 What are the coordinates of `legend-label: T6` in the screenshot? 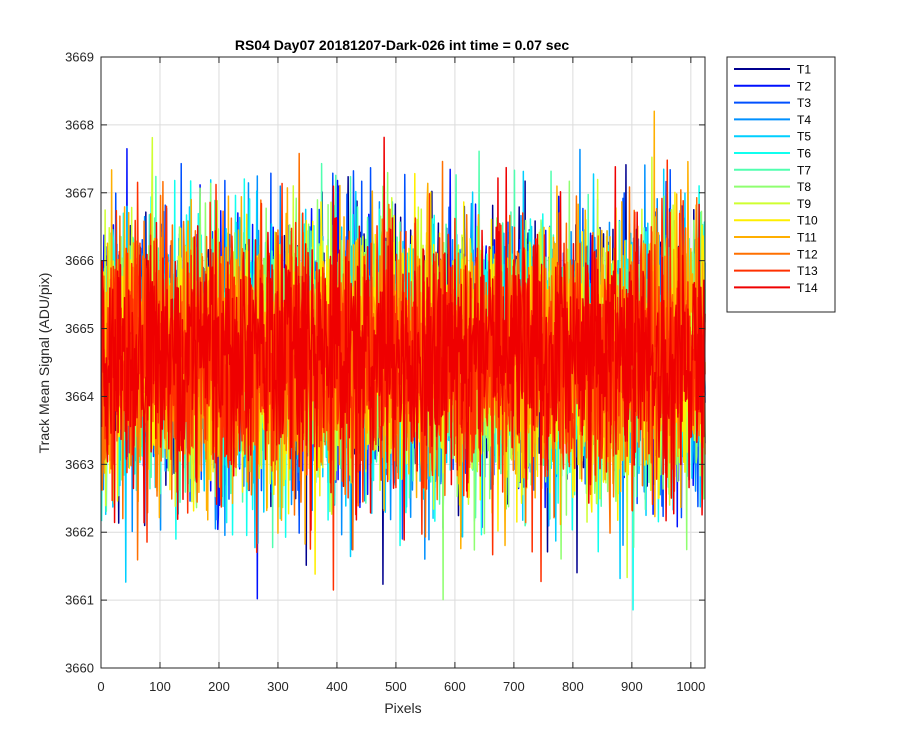 It's located at (804, 154).